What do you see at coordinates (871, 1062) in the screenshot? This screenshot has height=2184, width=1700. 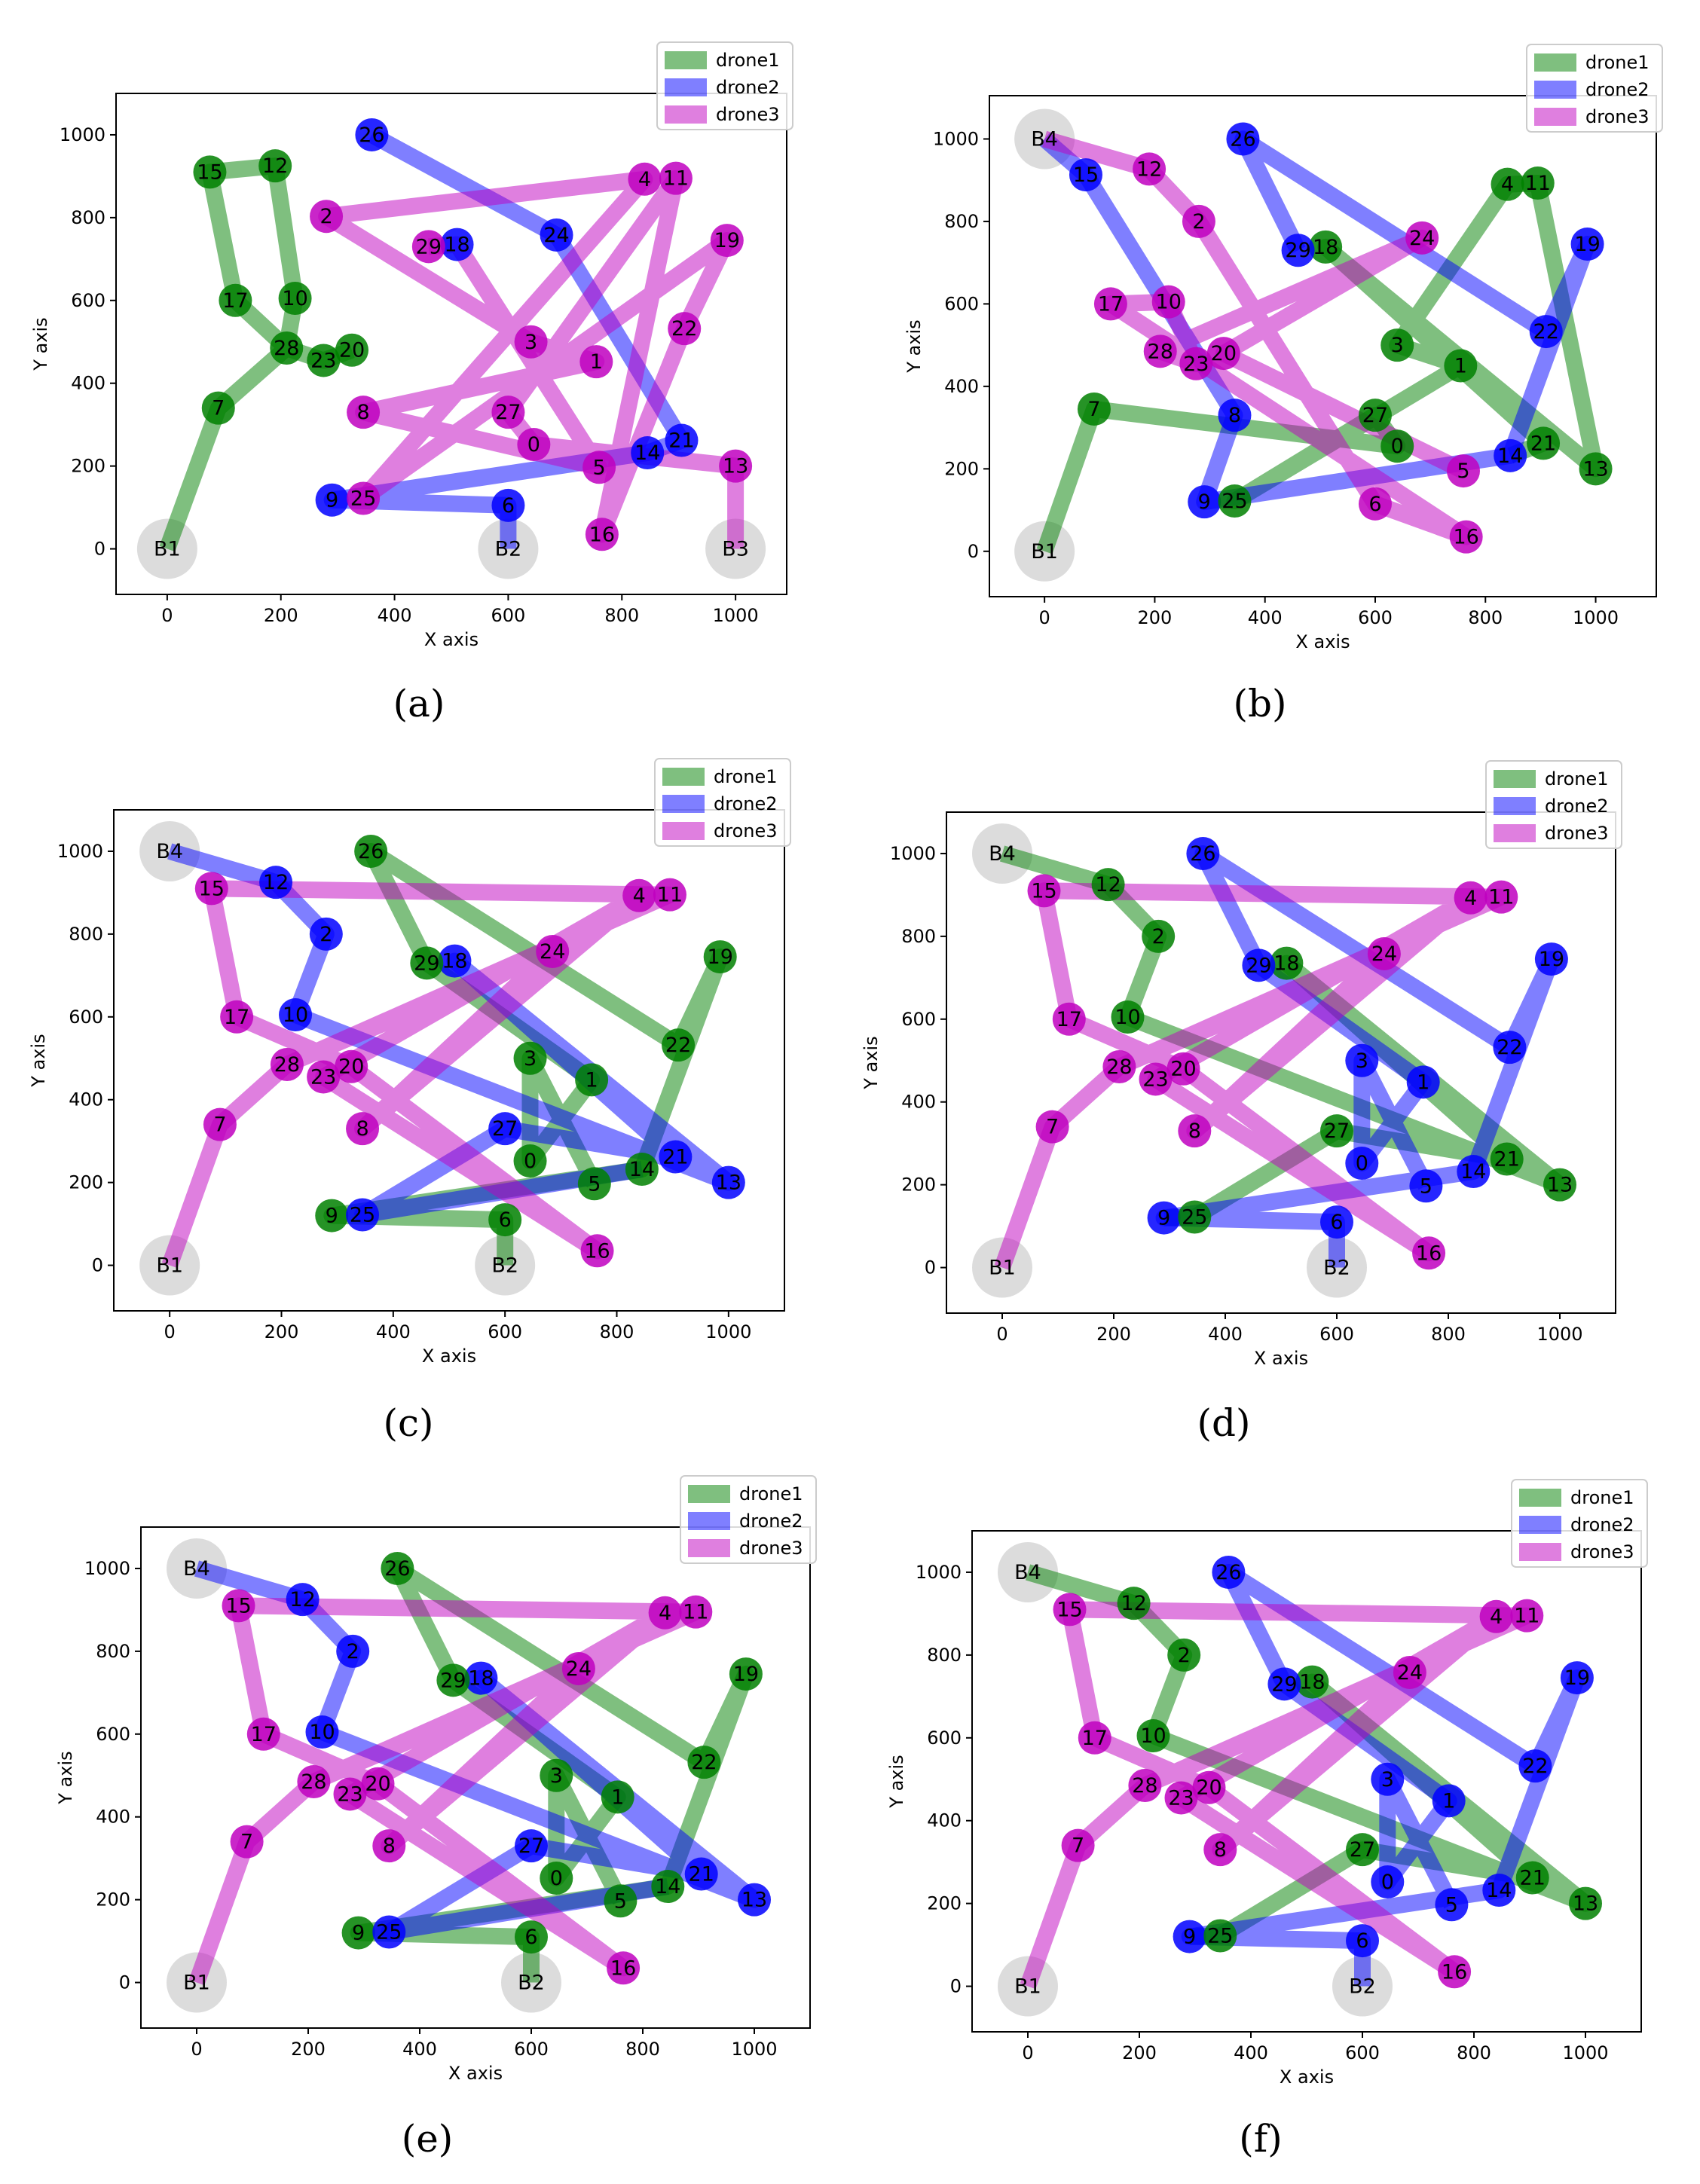 I see `y-axis-label: Y axis` at bounding box center [871, 1062].